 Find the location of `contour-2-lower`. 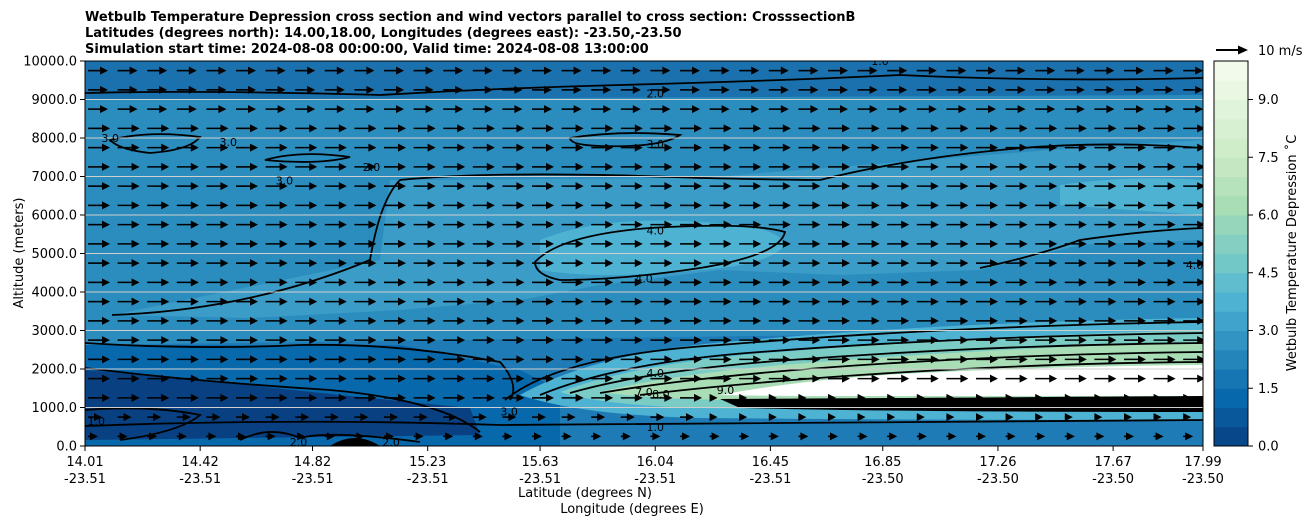

contour-2-lower is located at coordinates (283, 400).